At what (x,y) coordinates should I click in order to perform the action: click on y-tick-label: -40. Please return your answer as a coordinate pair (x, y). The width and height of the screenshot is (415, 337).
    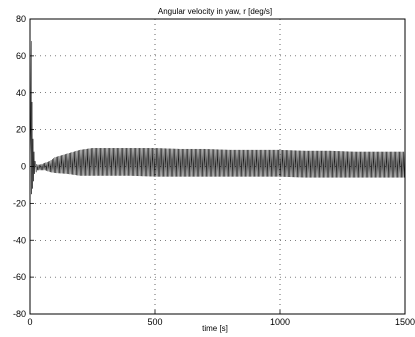
    Looking at the image, I should click on (19, 240).